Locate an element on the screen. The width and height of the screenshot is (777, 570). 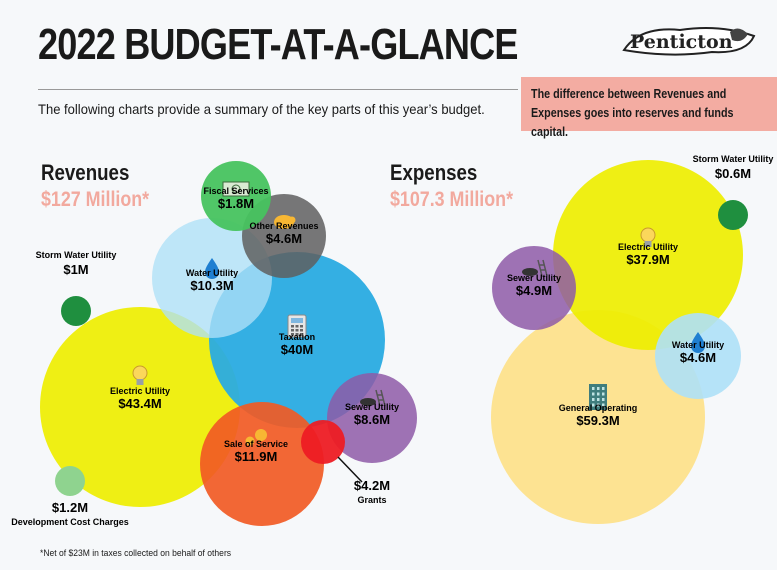
revenue-bubble-sale-of-service is located at coordinates (262, 464).